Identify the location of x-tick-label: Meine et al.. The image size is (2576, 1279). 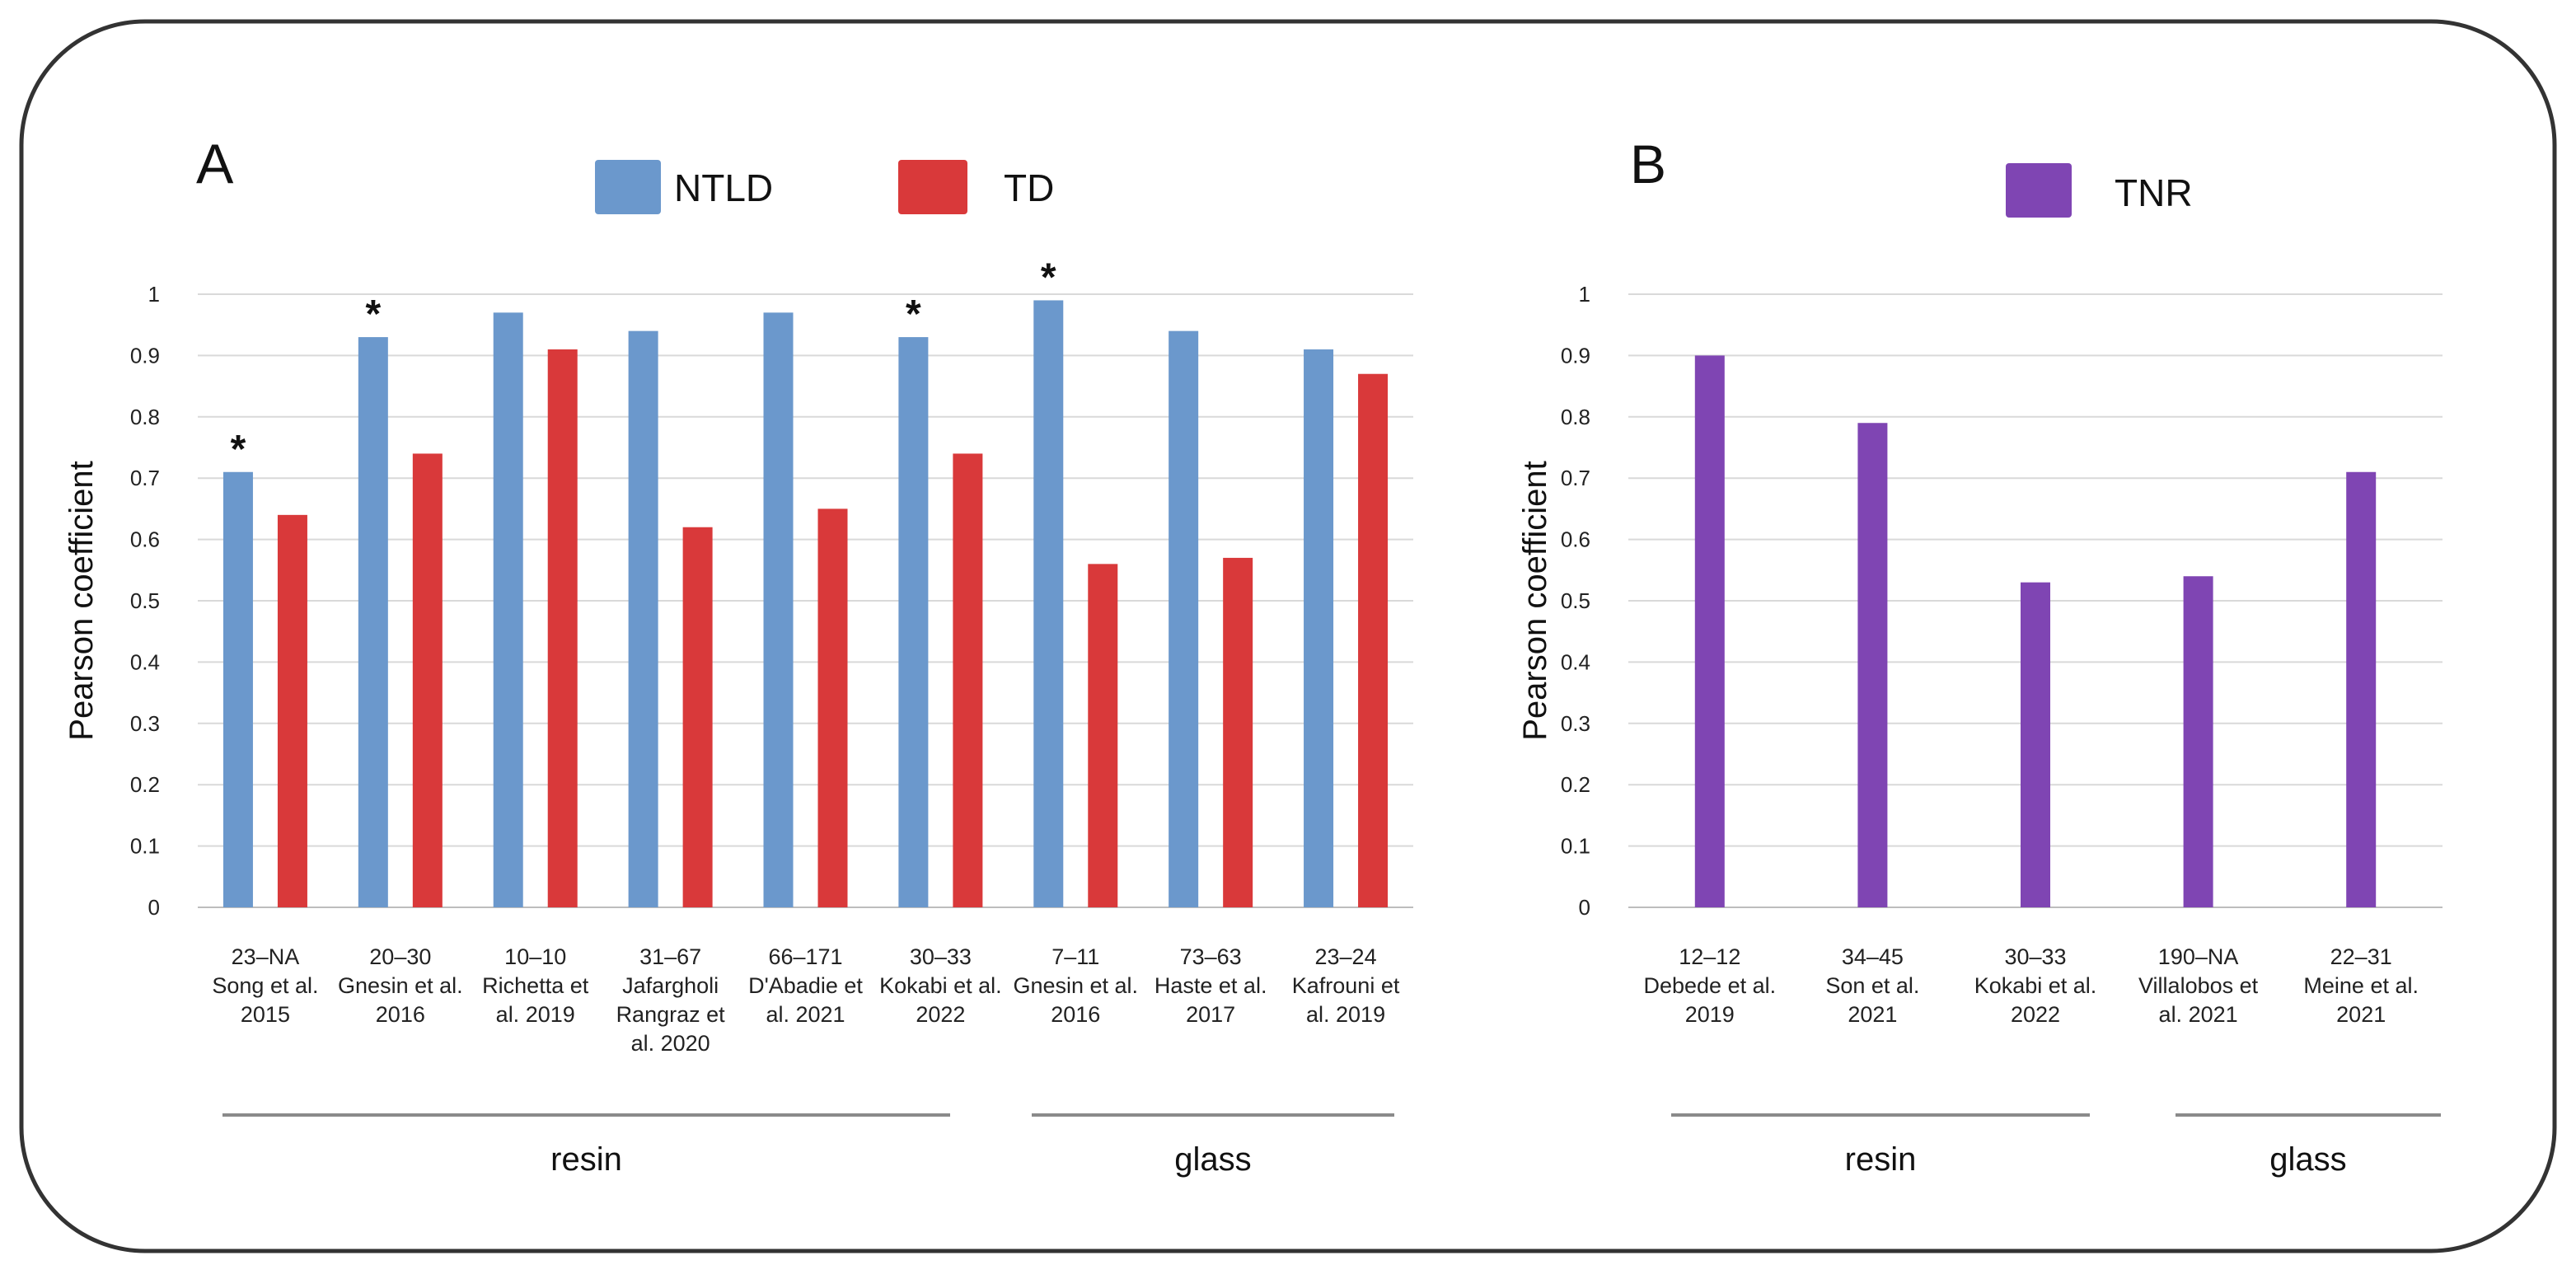
(2361, 985).